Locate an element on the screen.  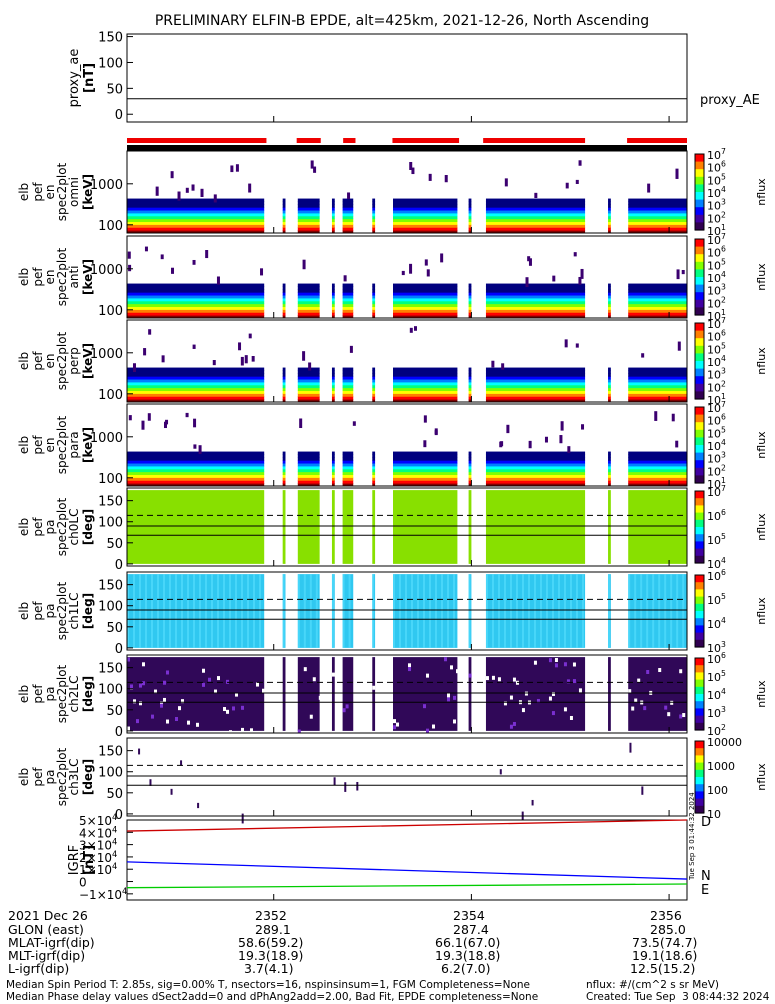
panel-ylabel-line: pa is located at coordinates (50, 694).